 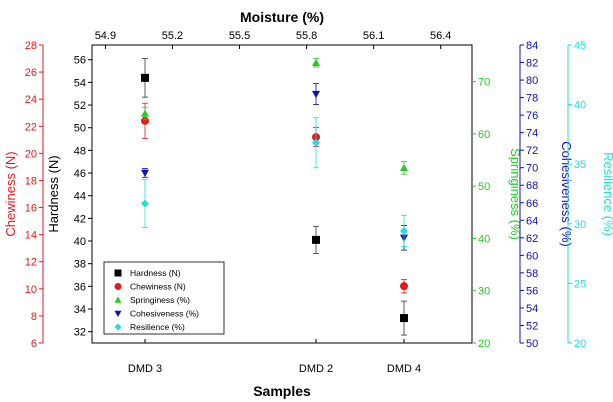 What do you see at coordinates (532, 274) in the screenshot?
I see `cohesiveness-tick-label: 58` at bounding box center [532, 274].